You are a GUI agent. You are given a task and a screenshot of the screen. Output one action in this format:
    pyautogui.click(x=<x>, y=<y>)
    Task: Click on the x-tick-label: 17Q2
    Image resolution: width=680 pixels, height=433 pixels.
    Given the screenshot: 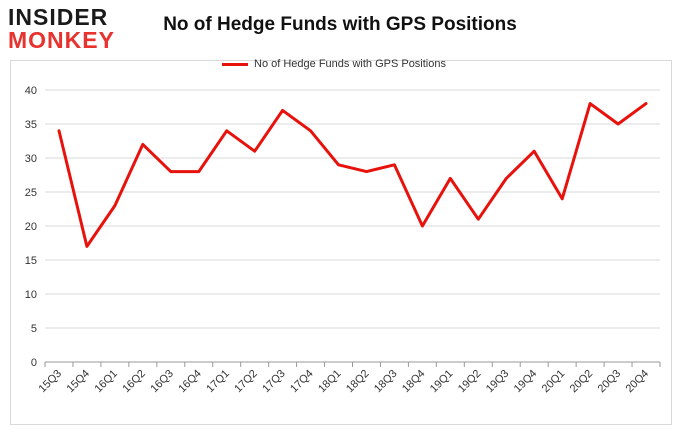 What is the action you would take?
    pyautogui.click(x=246, y=382)
    